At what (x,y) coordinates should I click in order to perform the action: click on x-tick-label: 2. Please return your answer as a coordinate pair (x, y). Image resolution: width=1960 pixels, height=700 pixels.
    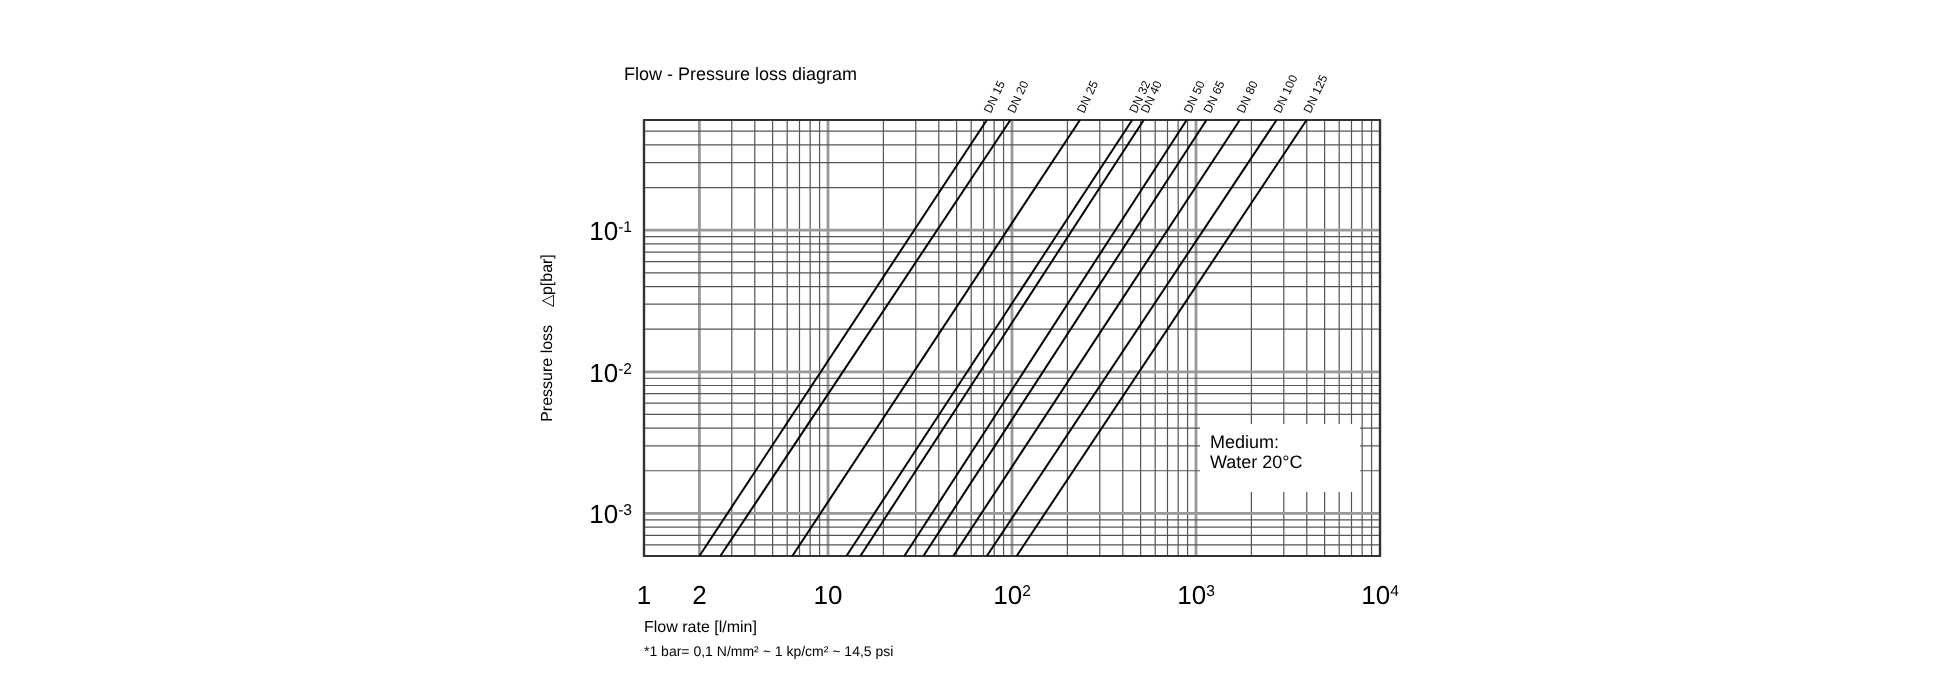
    Looking at the image, I should click on (699, 595).